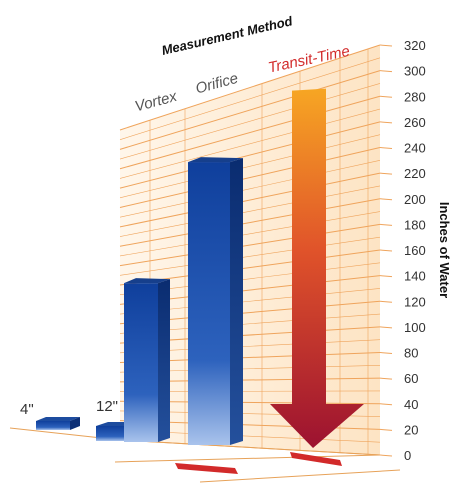  I want to click on y-tick-label: 240, so click(415, 148).